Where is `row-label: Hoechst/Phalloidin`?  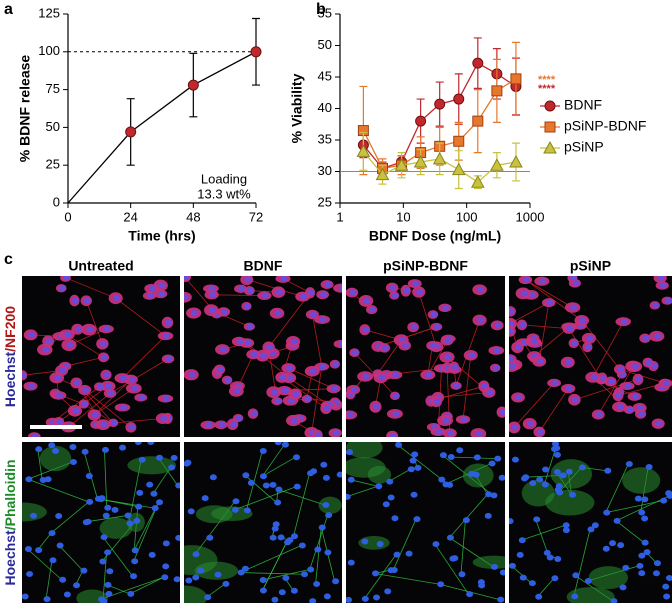
row-label: Hoechst/Phalloidin is located at coordinates (10, 522).